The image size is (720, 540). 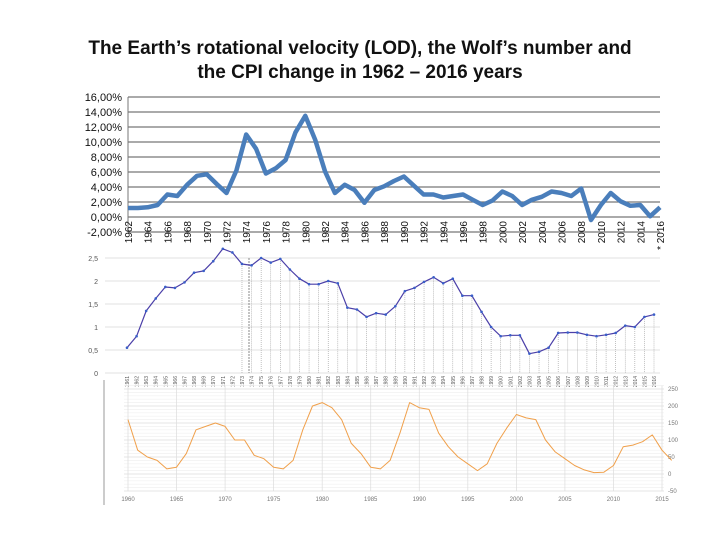 I want to click on y-tick-label: 2,5, so click(x=93, y=259).